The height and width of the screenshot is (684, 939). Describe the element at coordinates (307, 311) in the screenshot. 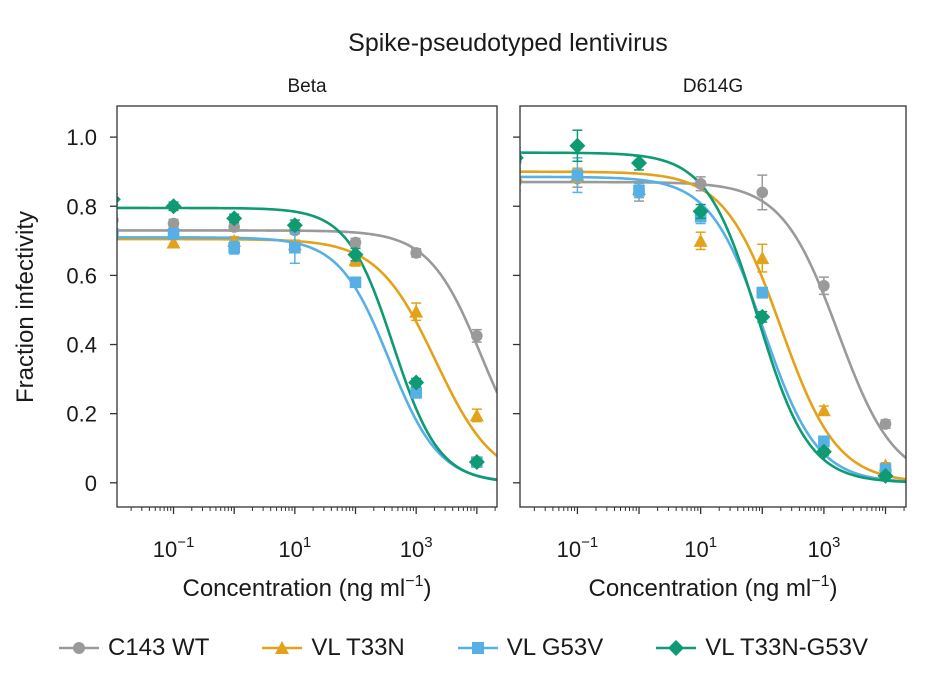

I see `fit-curve-c143-wt` at that location.